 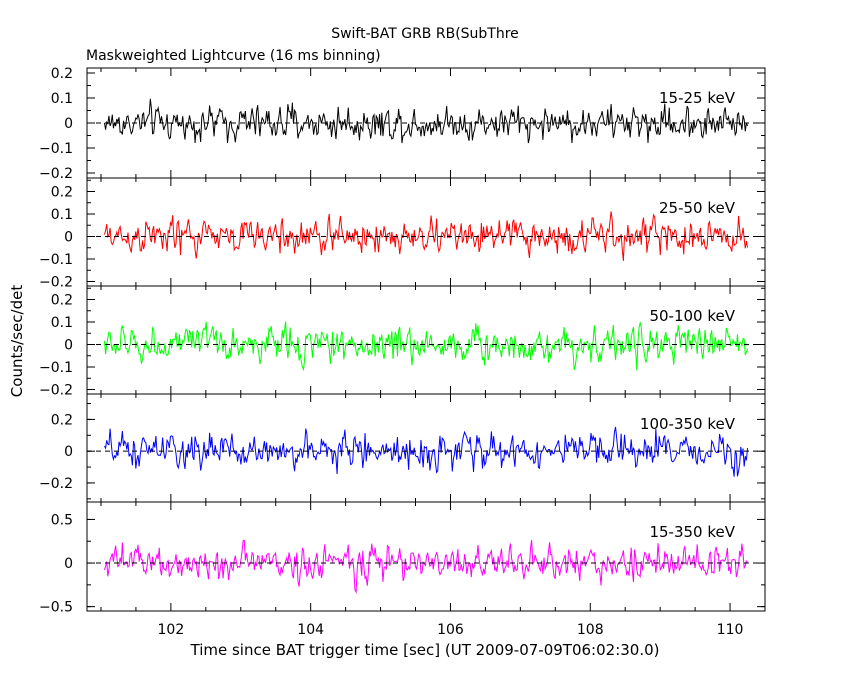 What do you see at coordinates (426, 346) in the screenshot?
I see `lightcurve-series-50-100-kev` at bounding box center [426, 346].